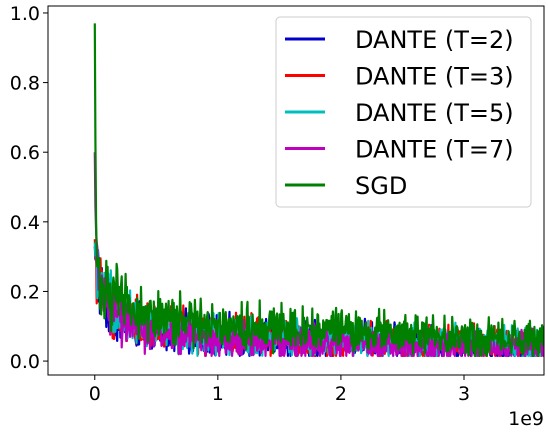 This screenshot has height=434, width=548. What do you see at coordinates (25, 223) in the screenshot?
I see `y-tick-label-2: 0.4` at bounding box center [25, 223].